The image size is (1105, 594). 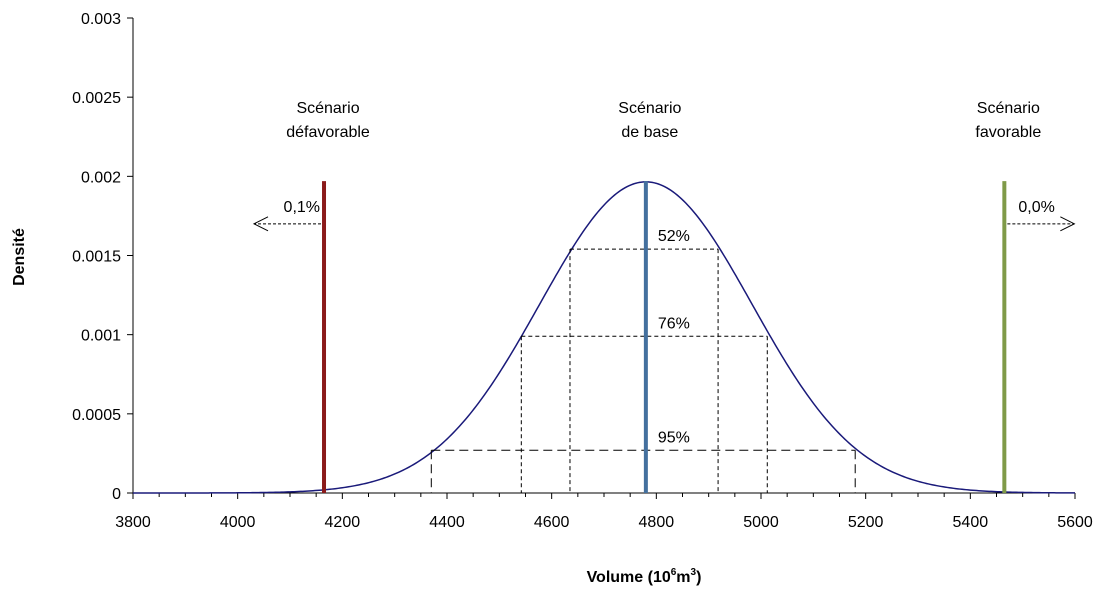 I want to click on scenario-prob-unfavorable: 0,1%, so click(x=302, y=207).